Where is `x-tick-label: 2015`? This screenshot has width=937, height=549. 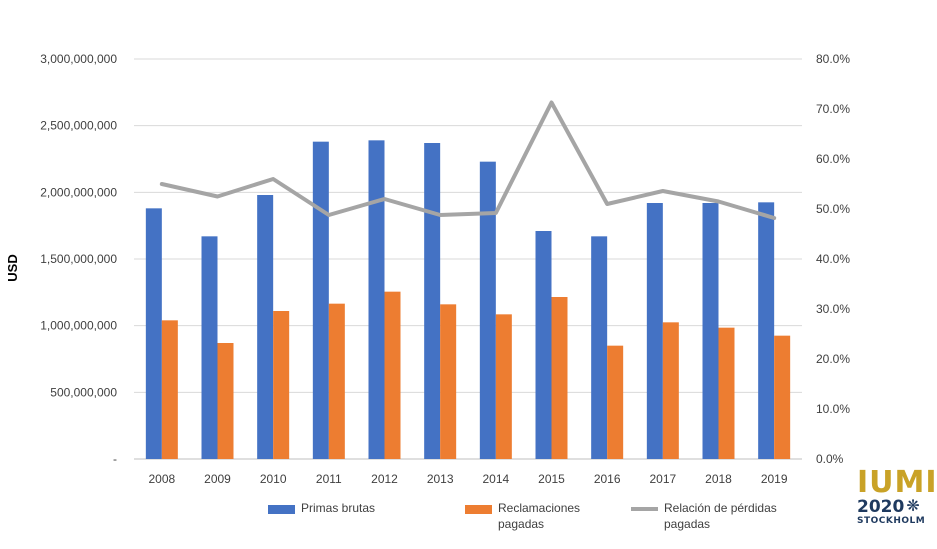 x-tick-label: 2015 is located at coordinates (551, 479).